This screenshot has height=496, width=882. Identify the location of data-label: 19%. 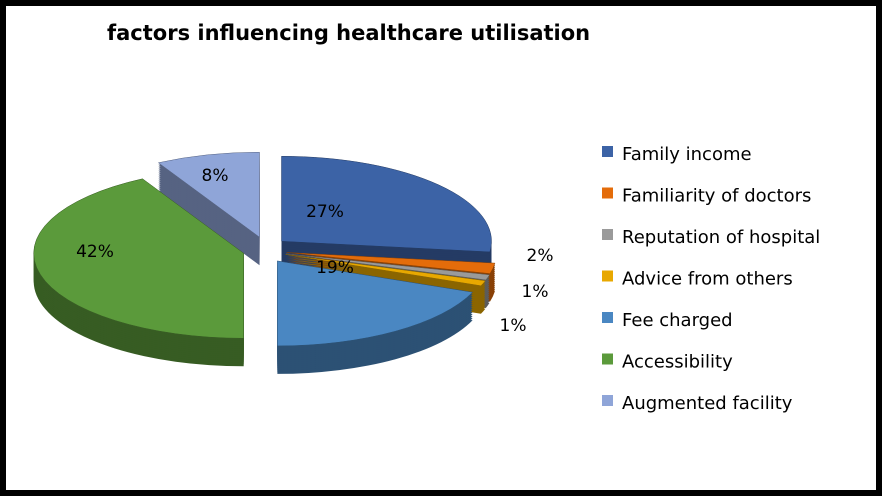
(335, 268).